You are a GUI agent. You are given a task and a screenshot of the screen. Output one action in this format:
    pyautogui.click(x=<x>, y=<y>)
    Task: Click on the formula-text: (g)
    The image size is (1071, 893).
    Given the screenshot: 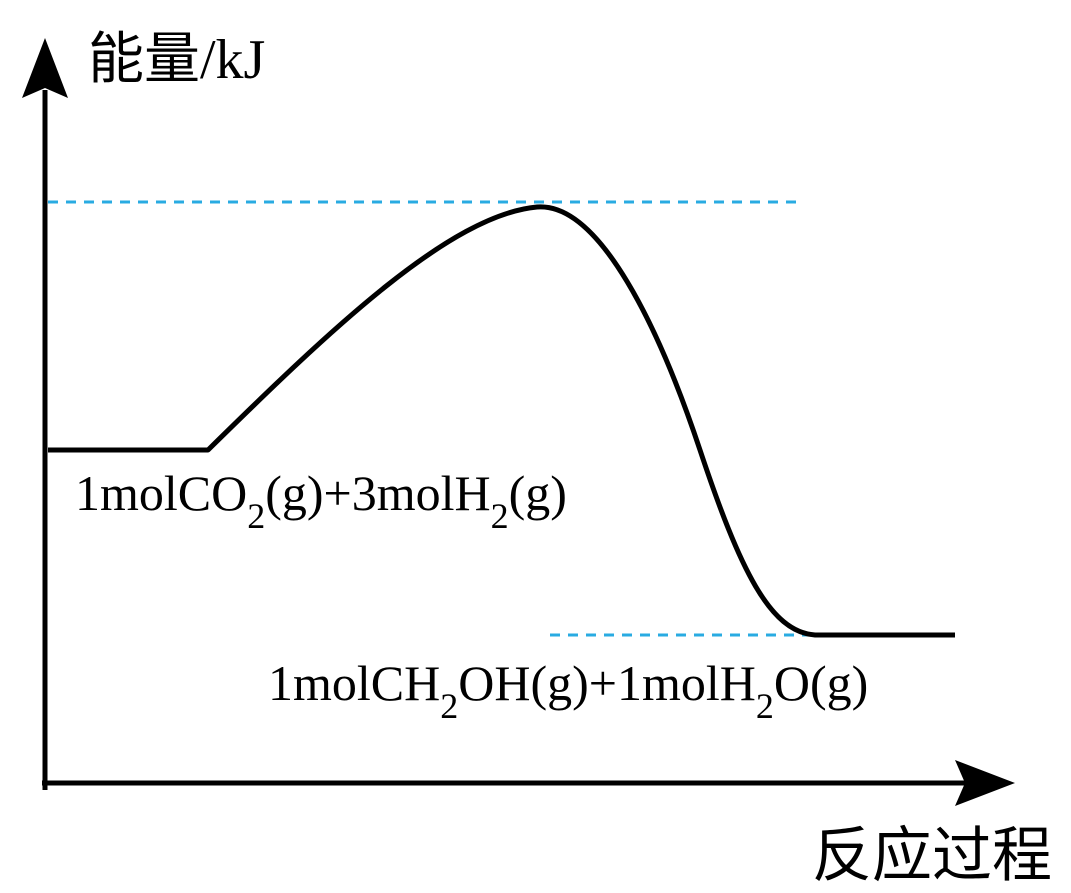 What is the action you would take?
    pyautogui.click(x=538, y=493)
    